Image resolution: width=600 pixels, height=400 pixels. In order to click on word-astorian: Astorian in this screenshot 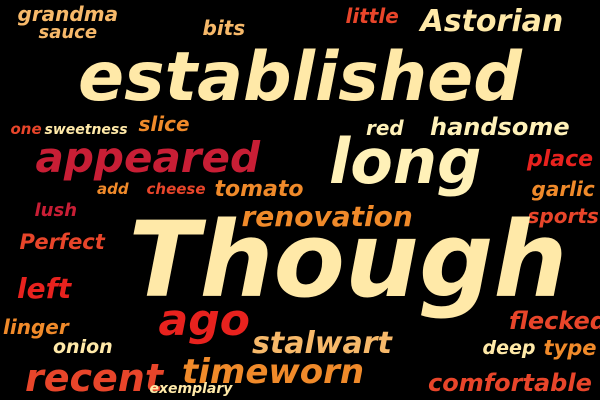, I will do `click(492, 21)`.